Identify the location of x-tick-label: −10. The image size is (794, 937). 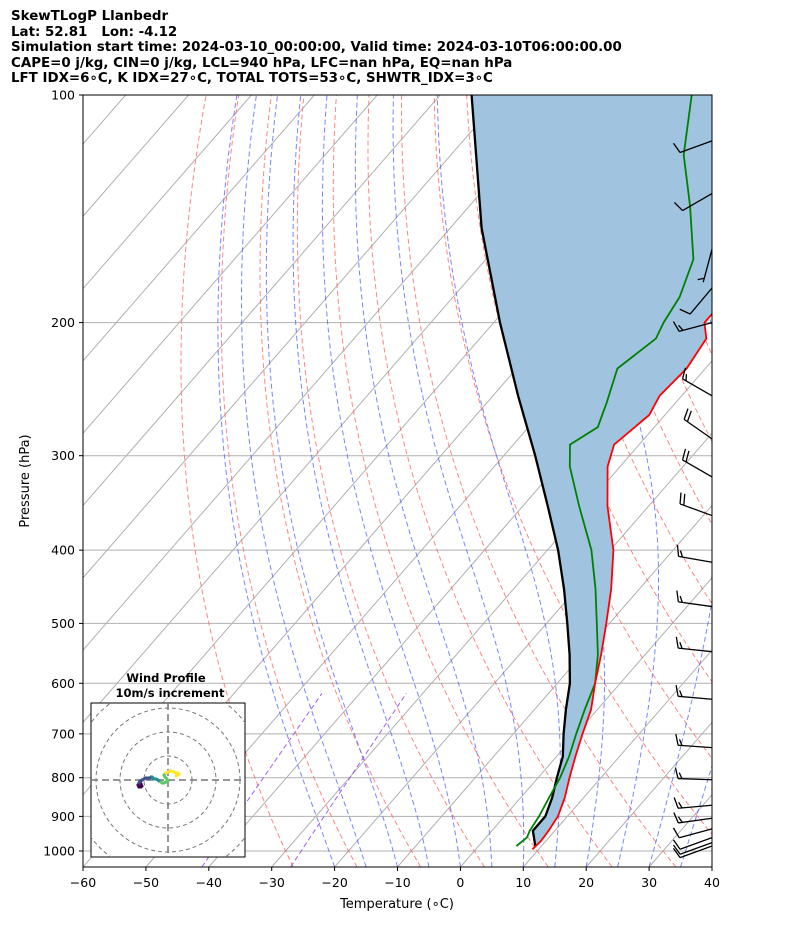
(397, 882).